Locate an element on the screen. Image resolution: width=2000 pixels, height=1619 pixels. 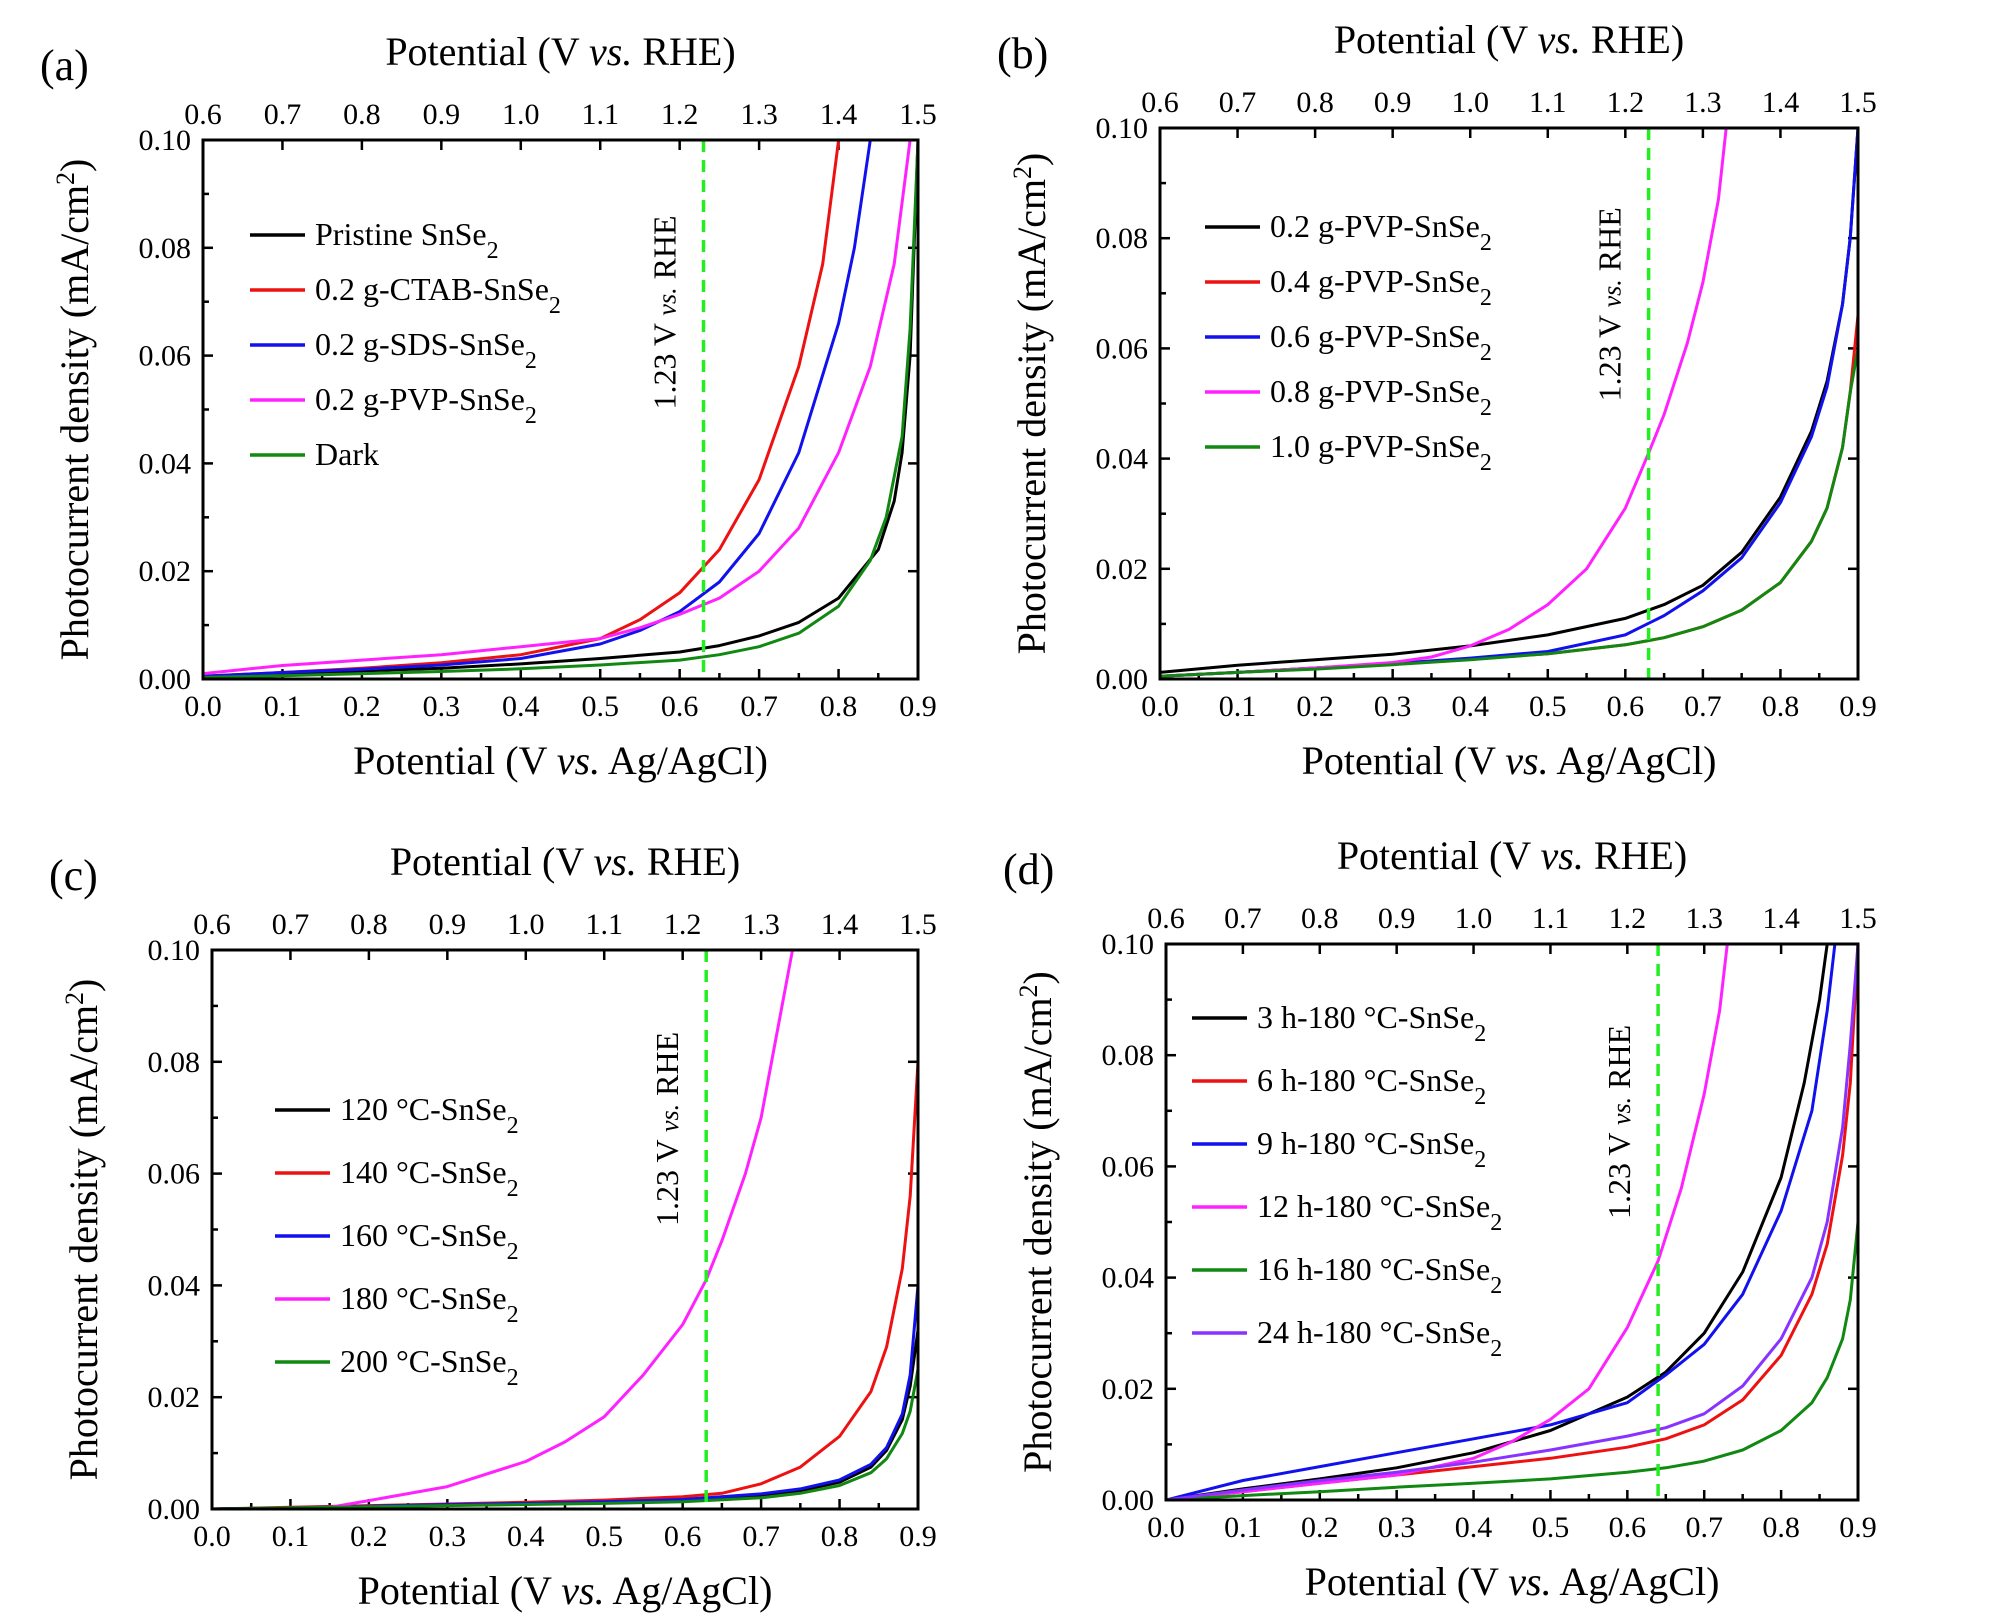
legend-name: 16 h-180 °C-SnSe is located at coordinates (1373, 1269).